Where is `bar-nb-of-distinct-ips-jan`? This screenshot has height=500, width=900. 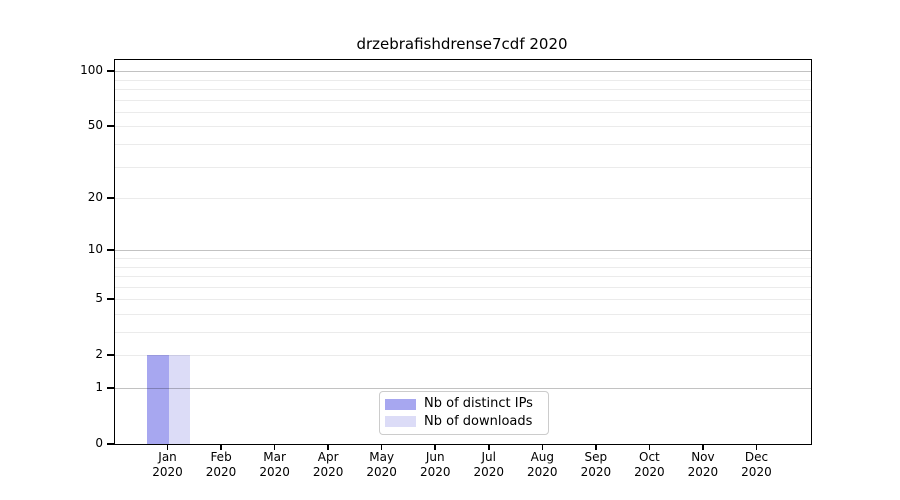 bar-nb-of-distinct-ips-jan is located at coordinates (158, 399).